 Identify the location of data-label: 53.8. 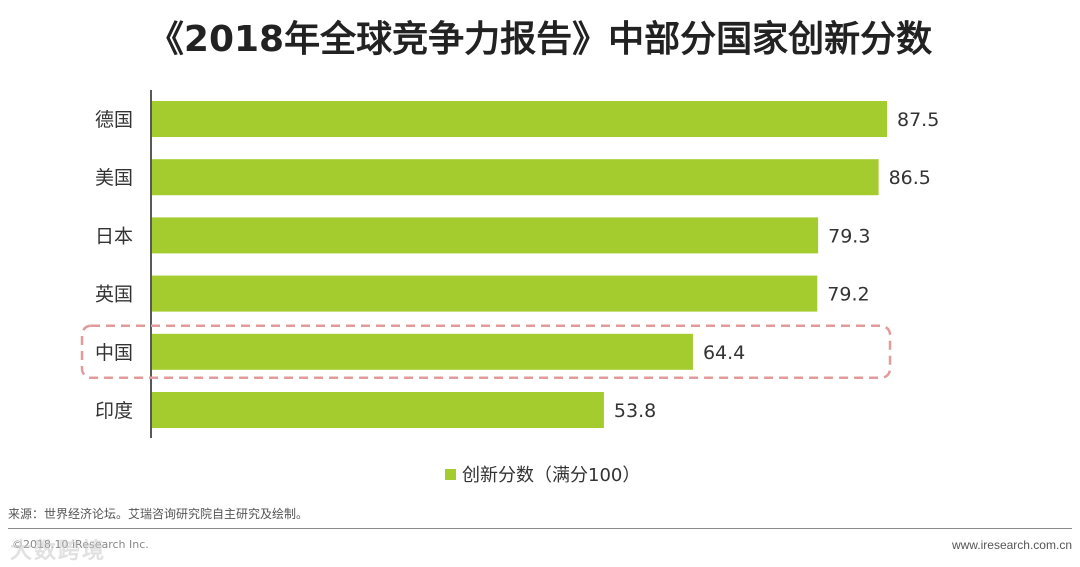
(635, 411).